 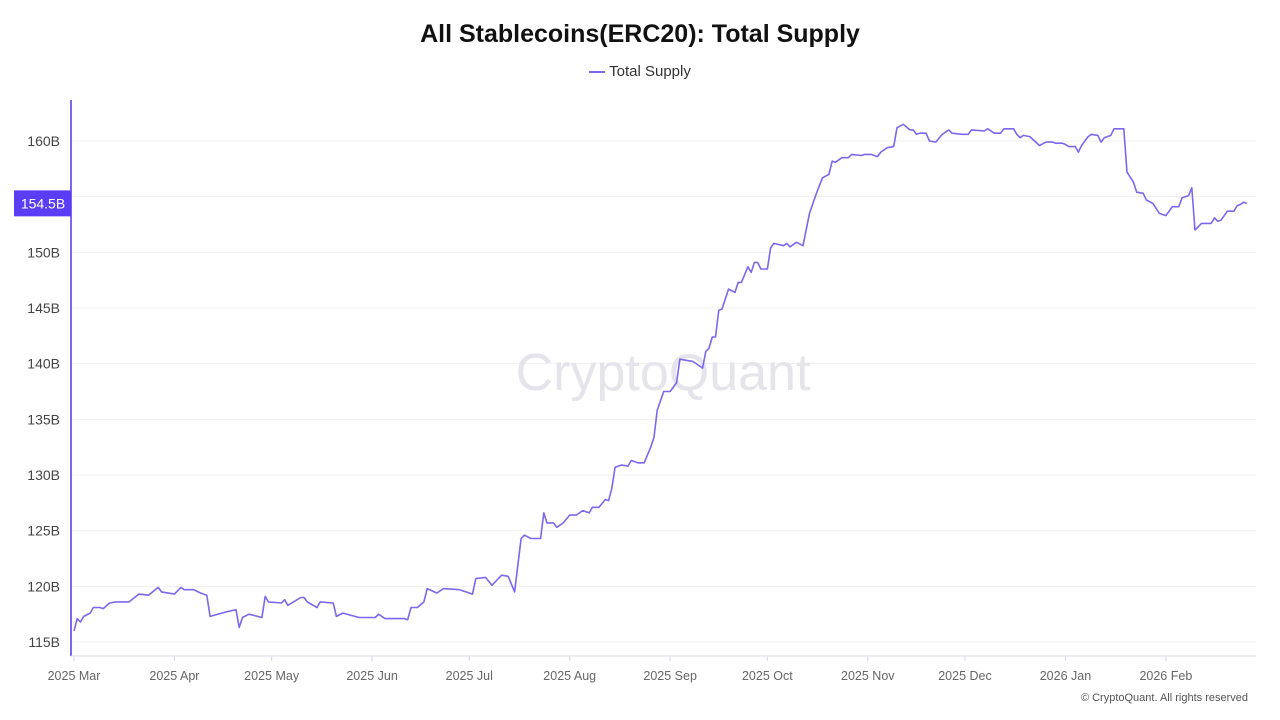 What do you see at coordinates (670, 676) in the screenshot?
I see `x-tick-label: 2025 Sep` at bounding box center [670, 676].